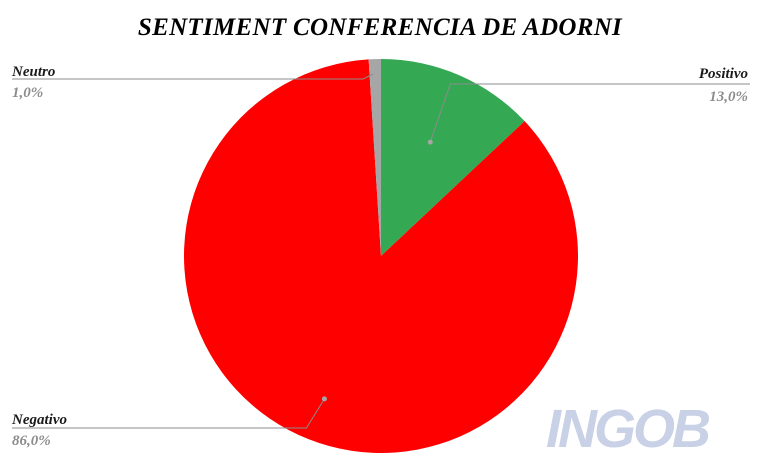 Image resolution: width=760 pixels, height=470 pixels. I want to click on leader-dot-neutro, so click(375, 73).